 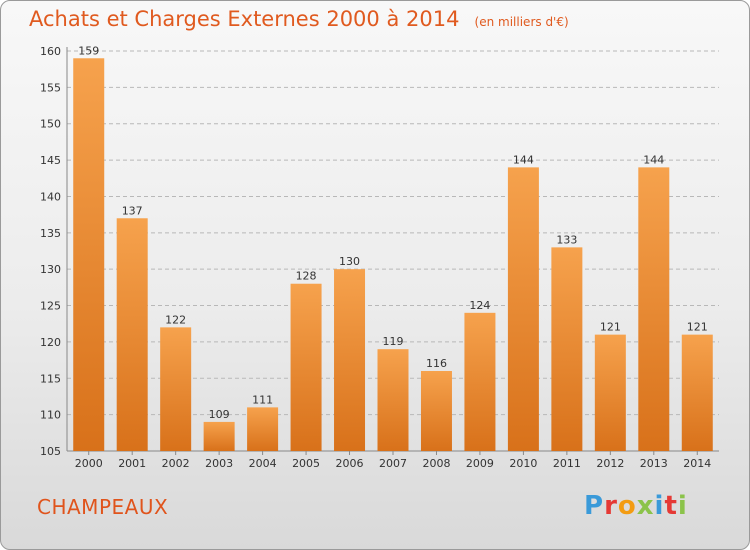 I want to click on x-tick-label: 2012, so click(x=610, y=463).